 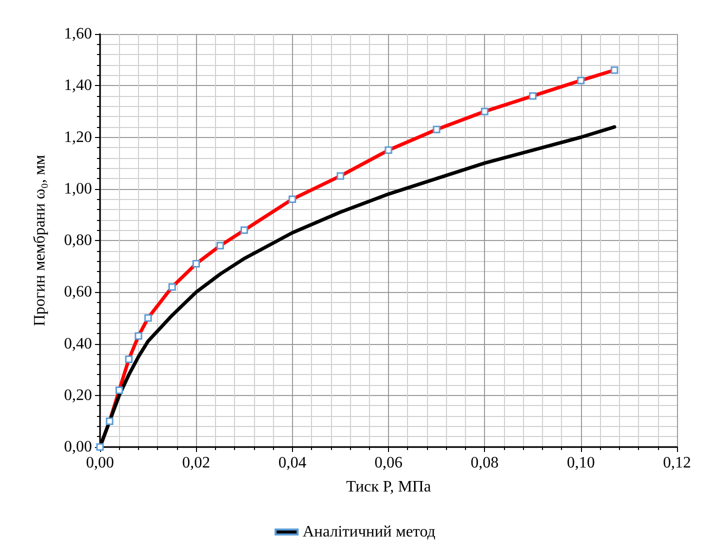 What do you see at coordinates (100, 463) in the screenshot?
I see `x-tick-label: 0,00` at bounding box center [100, 463].